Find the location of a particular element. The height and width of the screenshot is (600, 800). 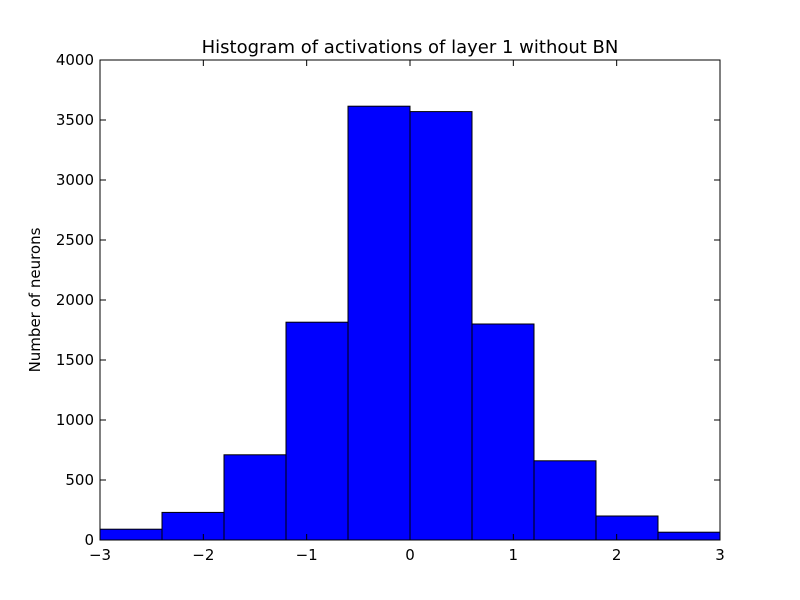

y-tick-label: 500 is located at coordinates (79, 480).